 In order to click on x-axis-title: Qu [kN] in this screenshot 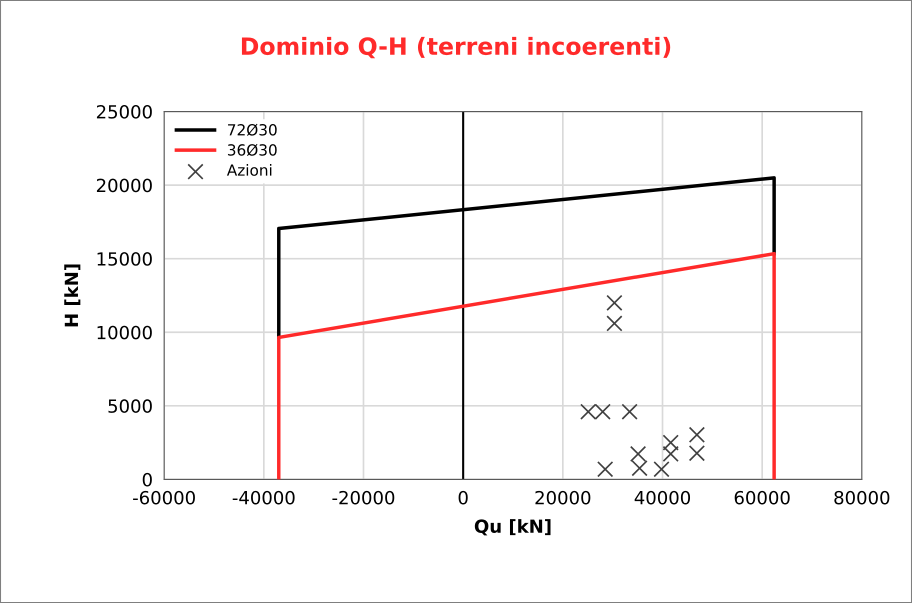, I will do `click(512, 527)`.